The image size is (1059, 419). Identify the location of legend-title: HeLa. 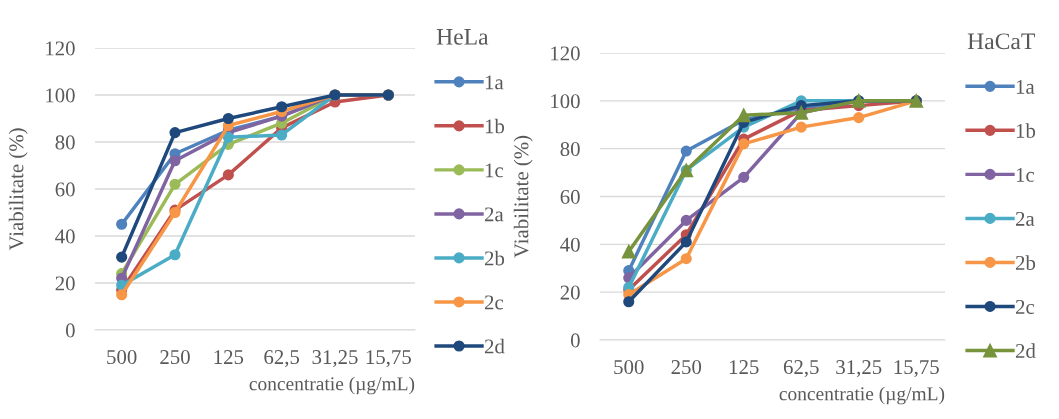
(462, 37).